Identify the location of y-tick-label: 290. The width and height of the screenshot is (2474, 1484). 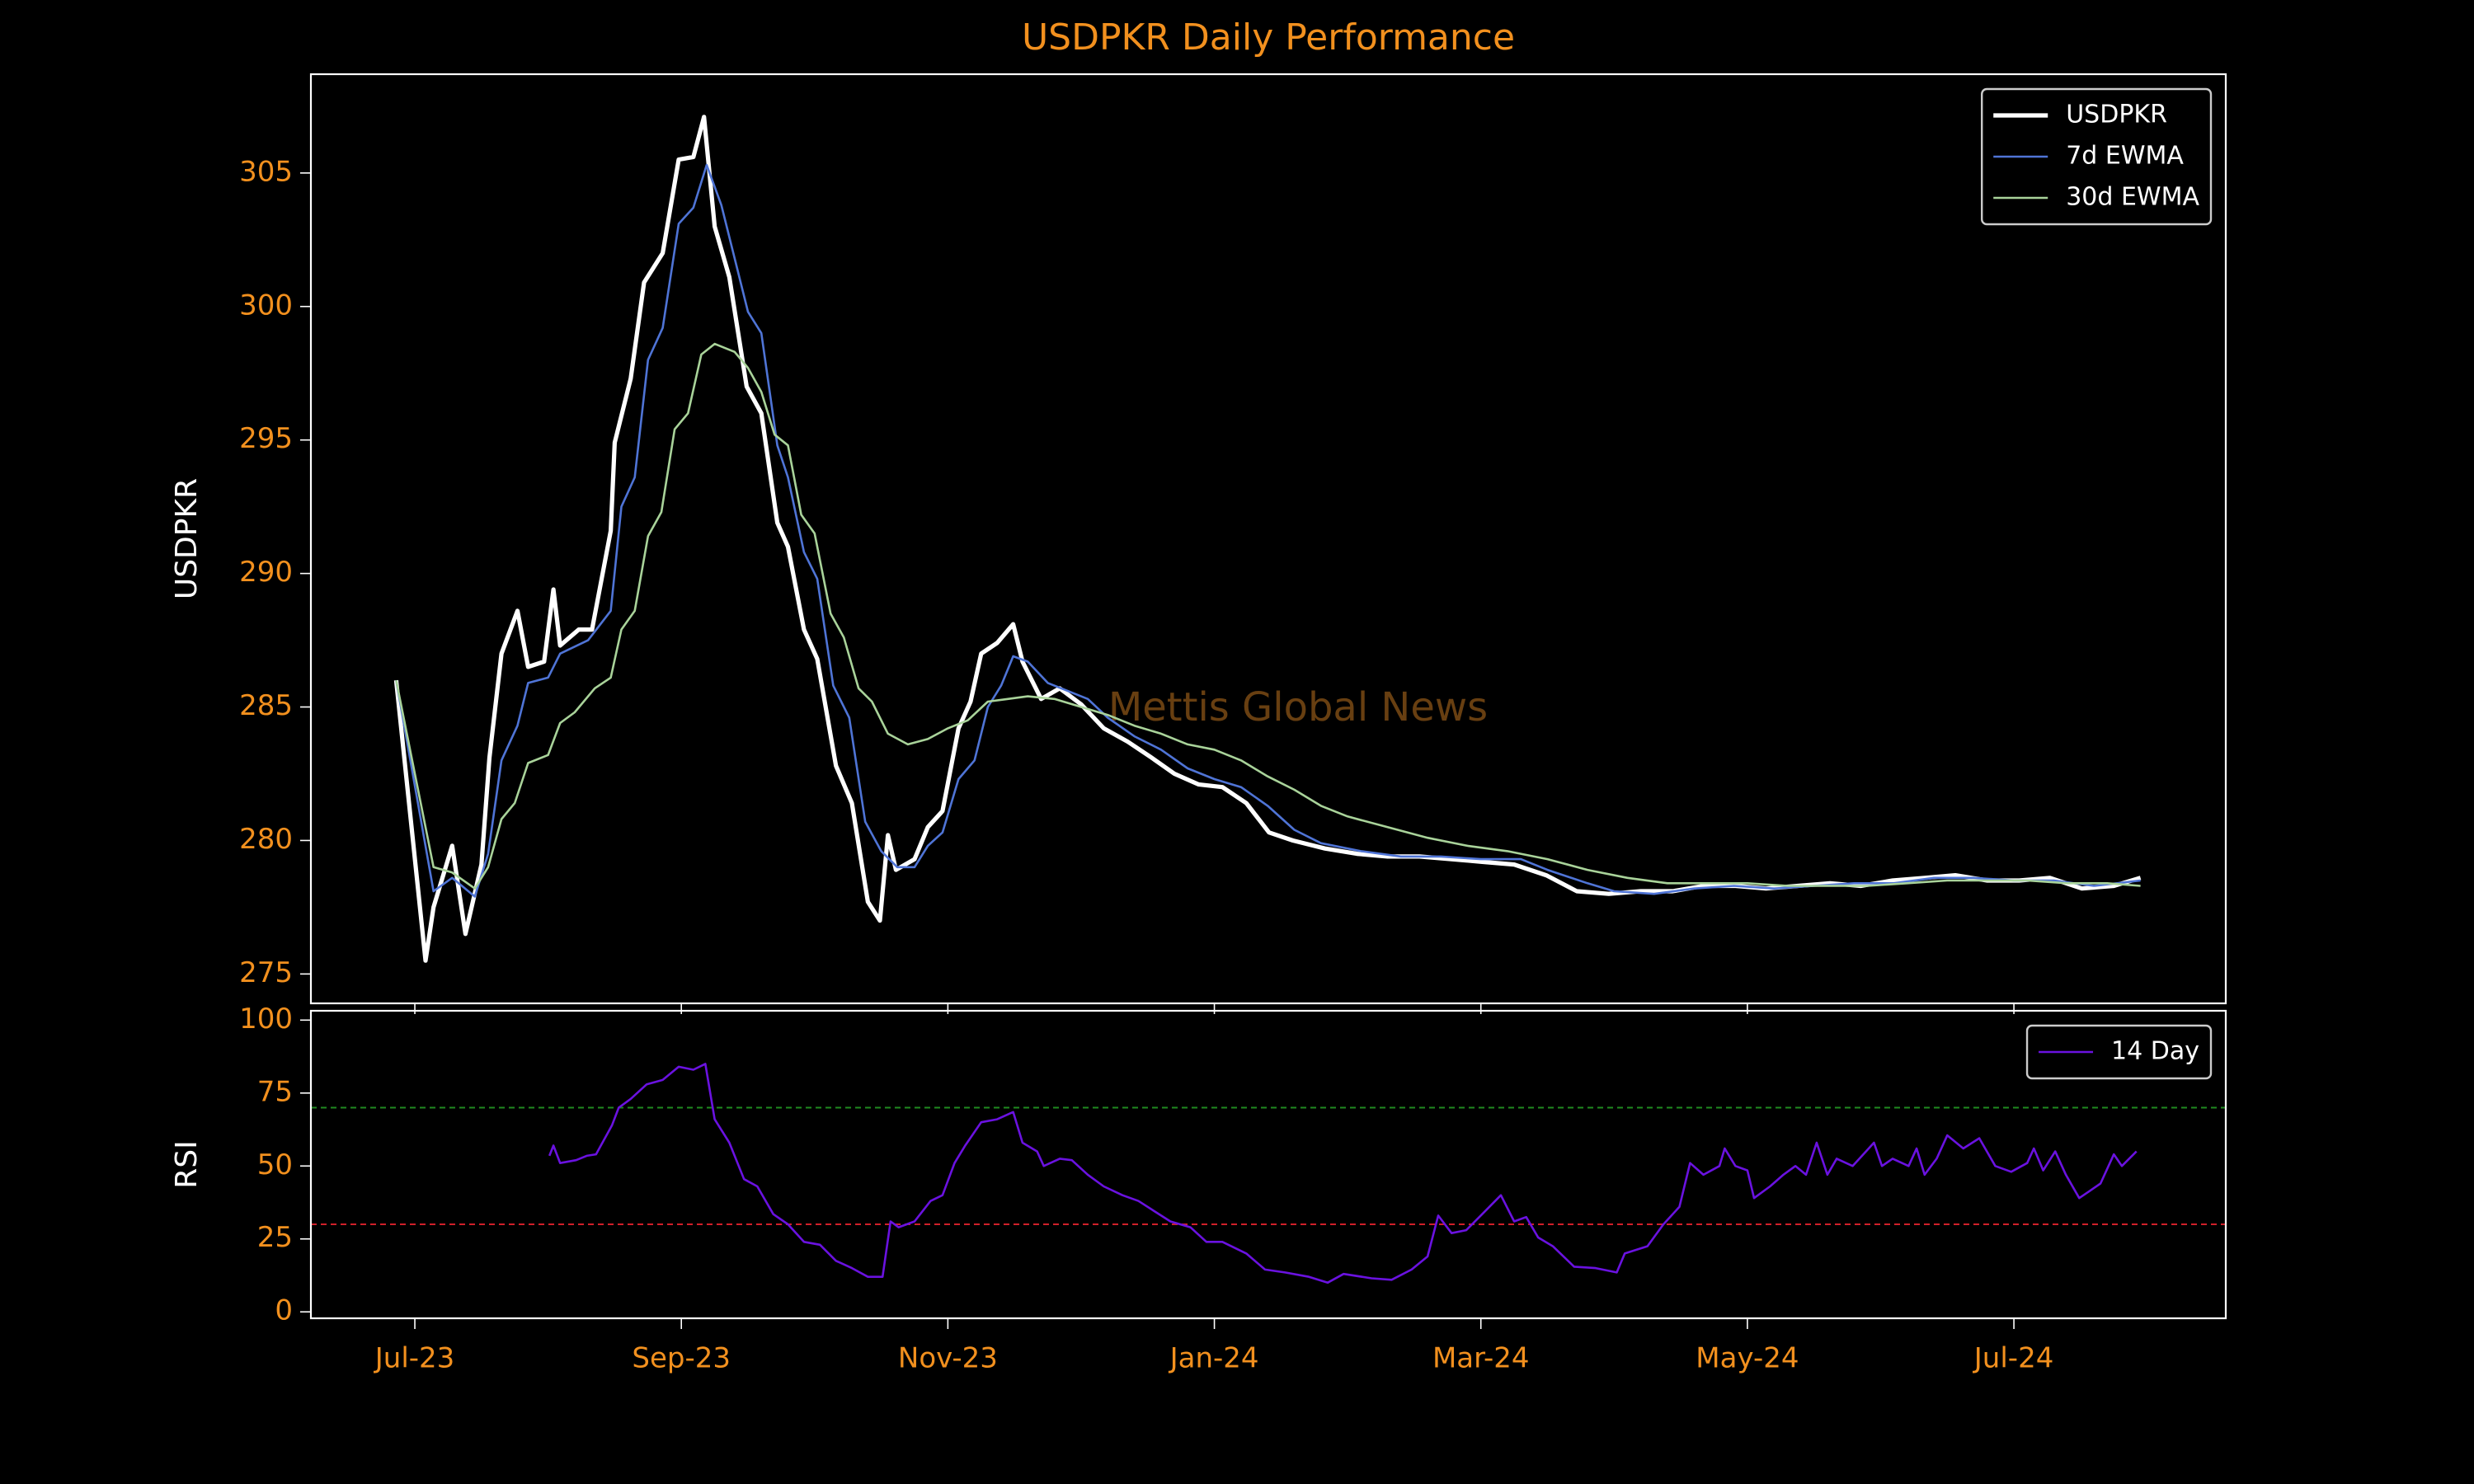
(266, 572).